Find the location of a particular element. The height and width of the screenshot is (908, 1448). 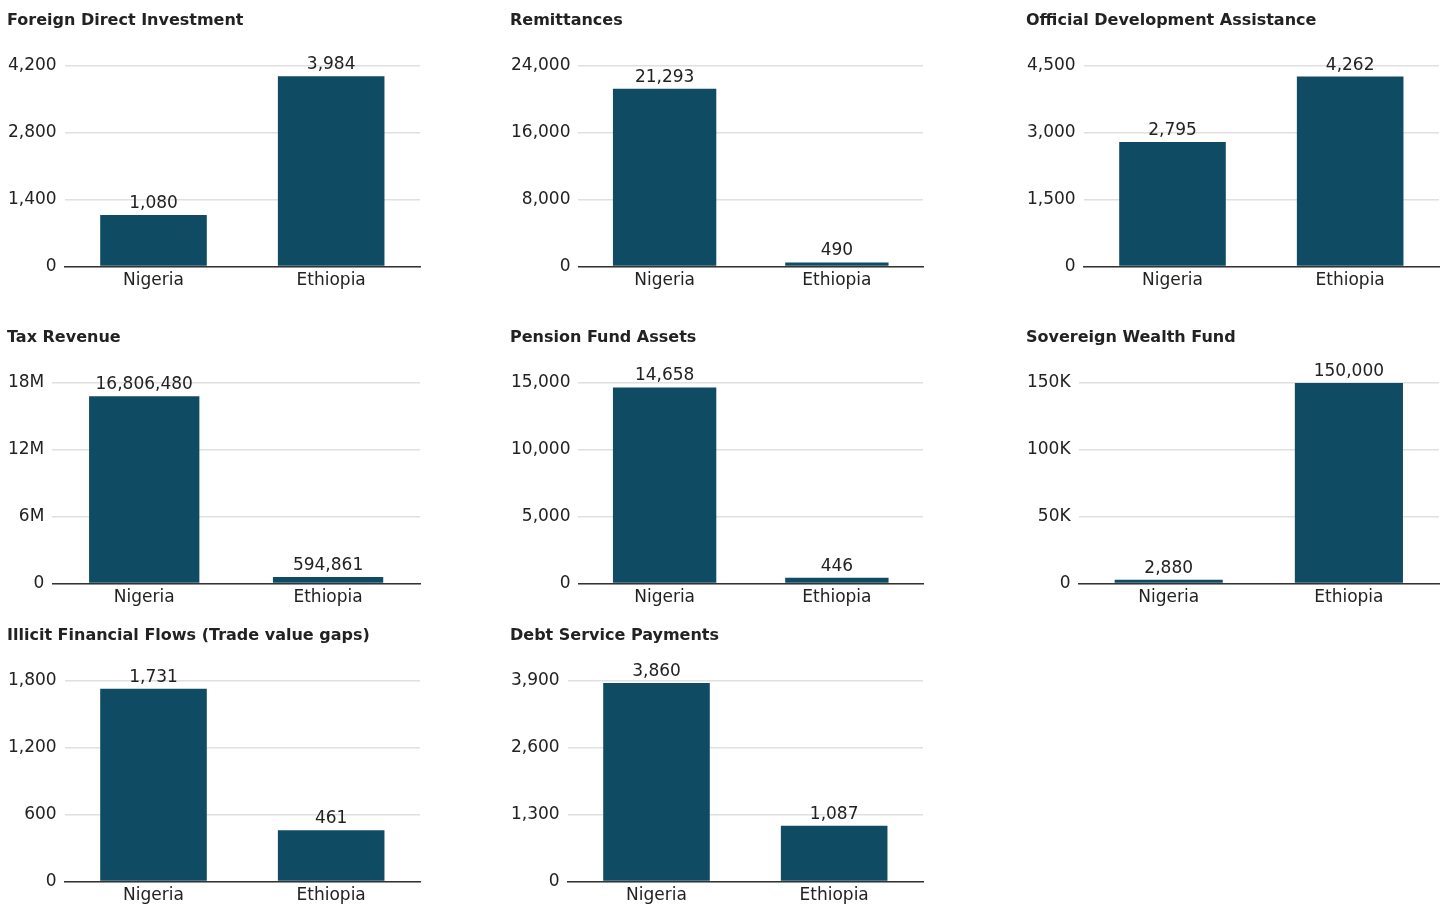

y-tick-label: 1,800 is located at coordinates (32, 679).